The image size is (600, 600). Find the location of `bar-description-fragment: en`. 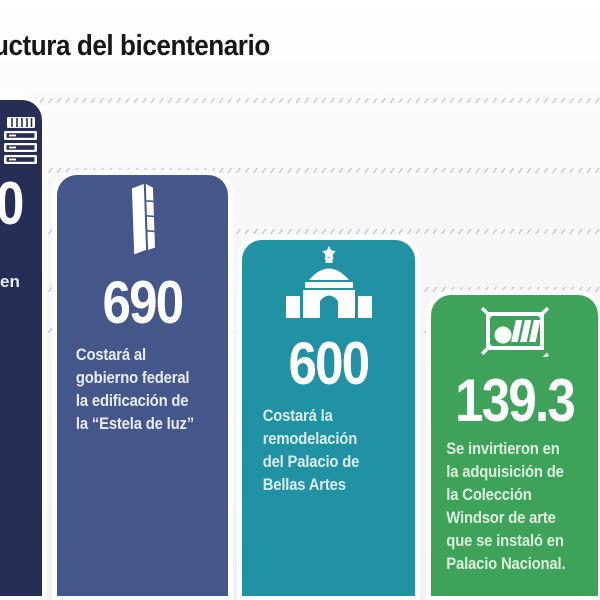

bar-description-fragment: en is located at coordinates (10, 281).